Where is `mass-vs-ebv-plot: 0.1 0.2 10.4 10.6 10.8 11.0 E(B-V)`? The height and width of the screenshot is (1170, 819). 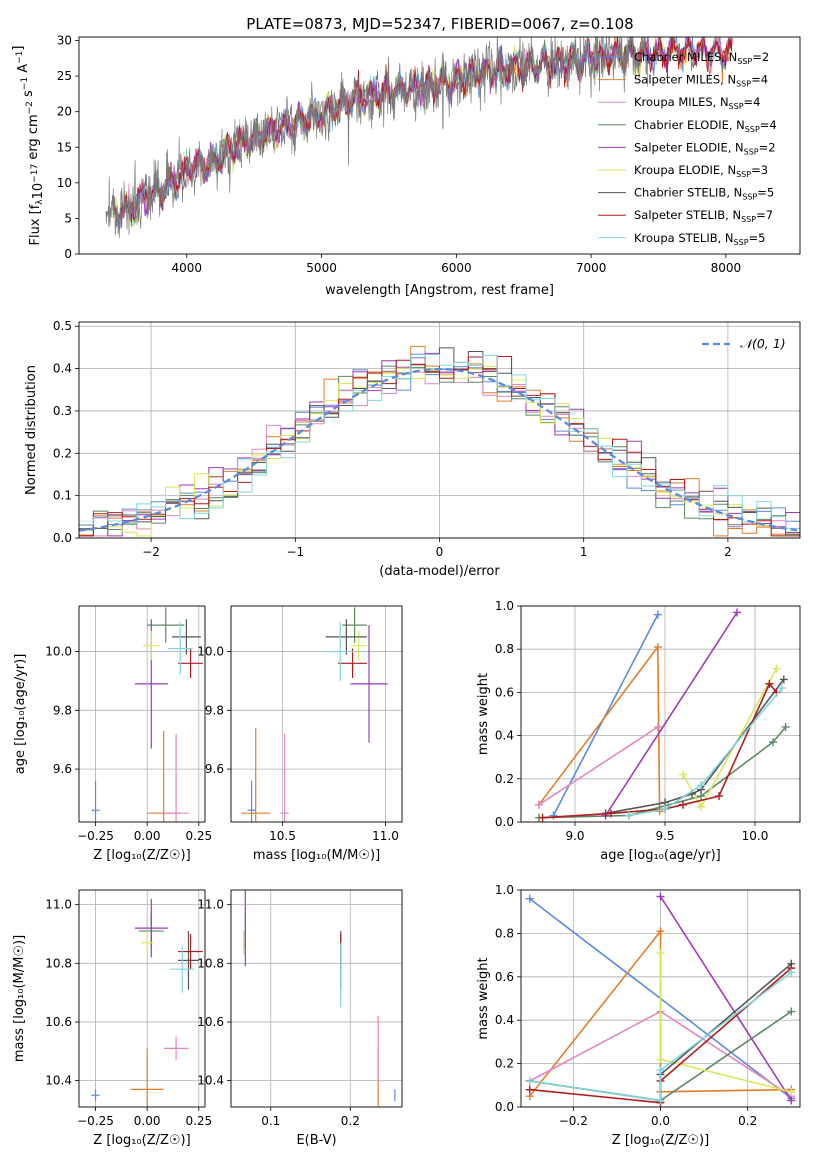
mass-vs-ebv-plot: 0.1 0.2 10.4 10.6 10.8 11.0 E(B-V) is located at coordinates (300, 1018).